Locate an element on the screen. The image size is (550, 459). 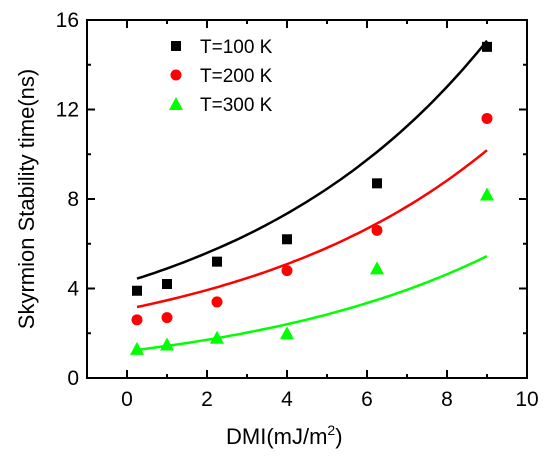
y-tick-label: 16 is located at coordinates (67, 20).